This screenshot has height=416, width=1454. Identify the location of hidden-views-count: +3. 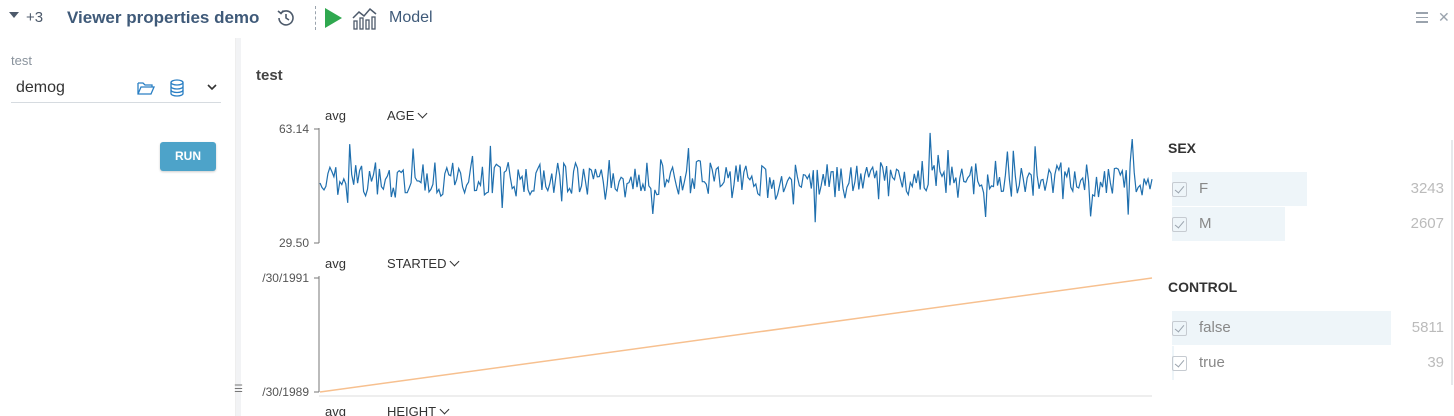
(35, 17).